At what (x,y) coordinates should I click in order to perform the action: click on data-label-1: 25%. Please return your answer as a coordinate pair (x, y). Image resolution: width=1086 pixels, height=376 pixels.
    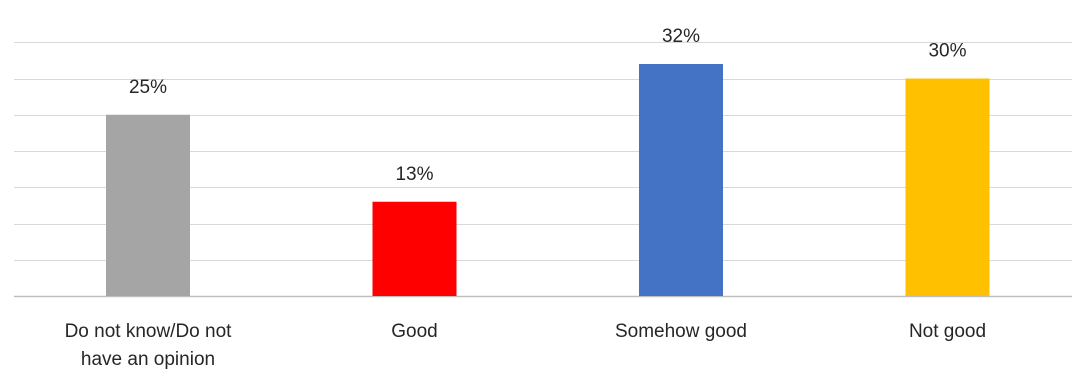
    Looking at the image, I should click on (148, 87).